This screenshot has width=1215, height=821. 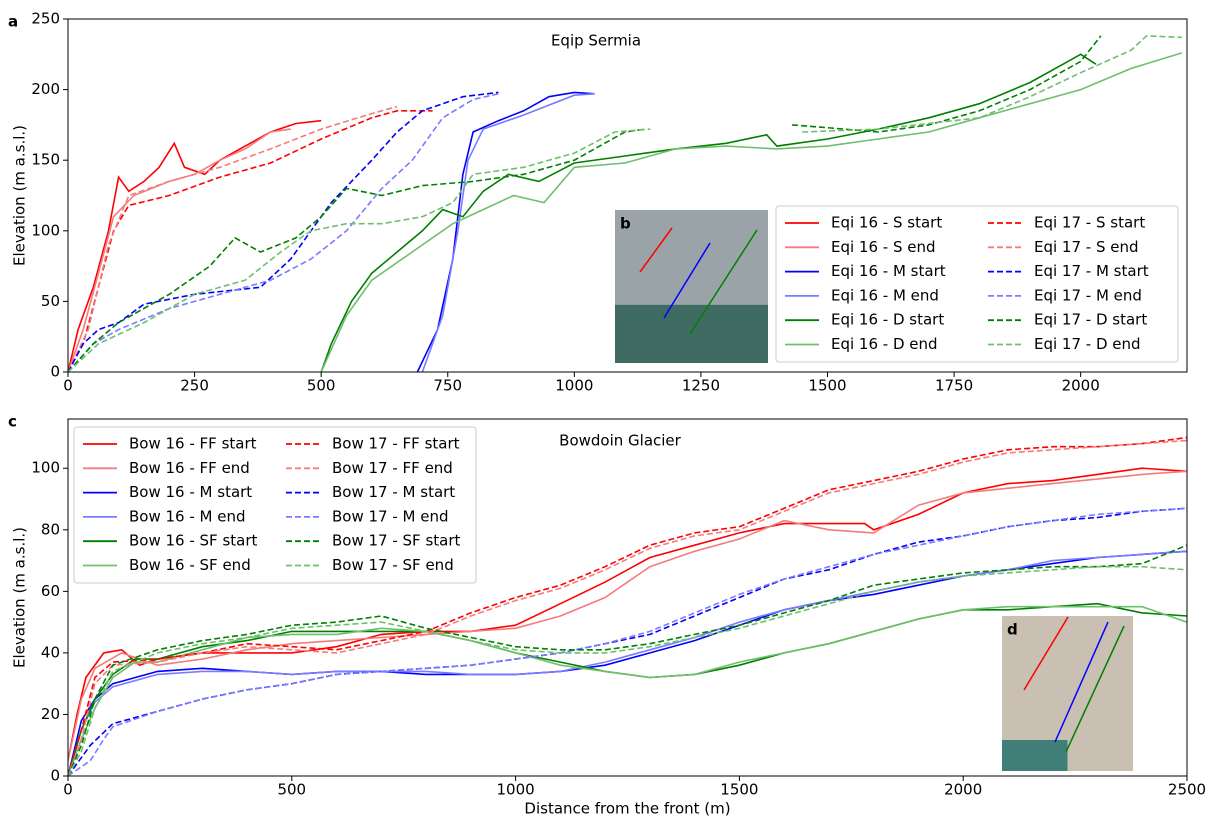 What do you see at coordinates (390, 516) in the screenshot?
I see `legend-label: Bow 17 - M end` at bounding box center [390, 516].